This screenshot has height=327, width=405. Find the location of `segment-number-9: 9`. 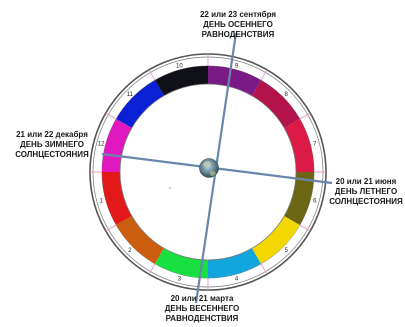

segment-number-9: 9 is located at coordinates (237, 66).